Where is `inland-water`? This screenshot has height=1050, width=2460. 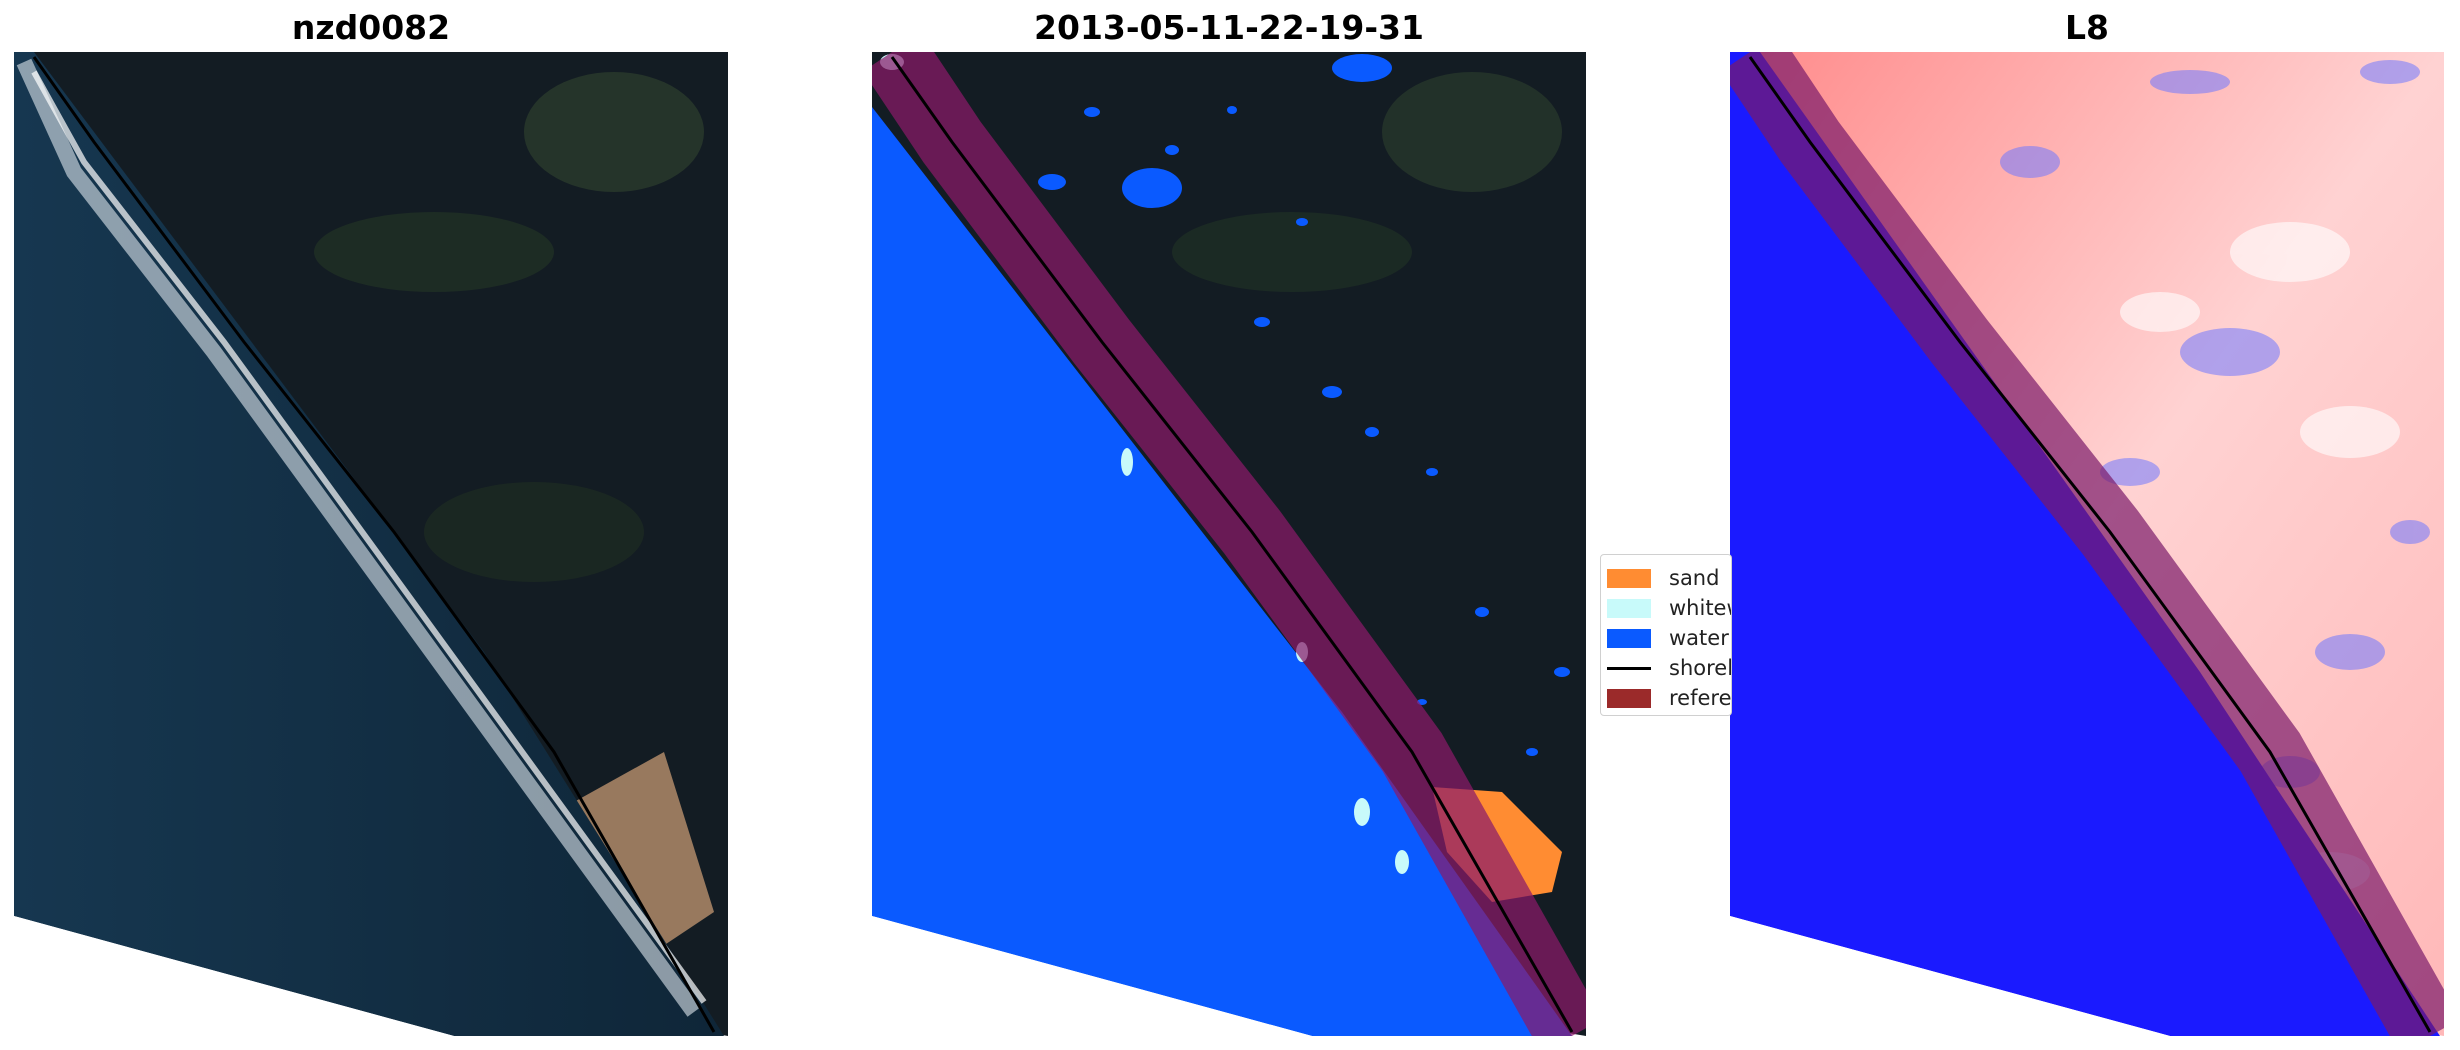
inland-water is located at coordinates (1304, 405).